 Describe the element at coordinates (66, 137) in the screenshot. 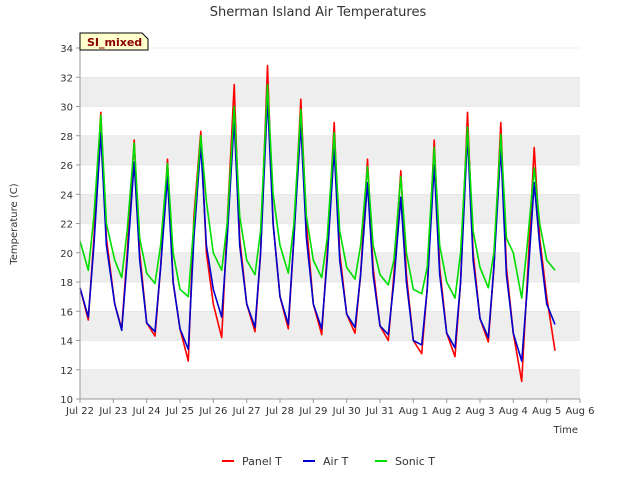

I see `y-tick-label: 28` at that location.